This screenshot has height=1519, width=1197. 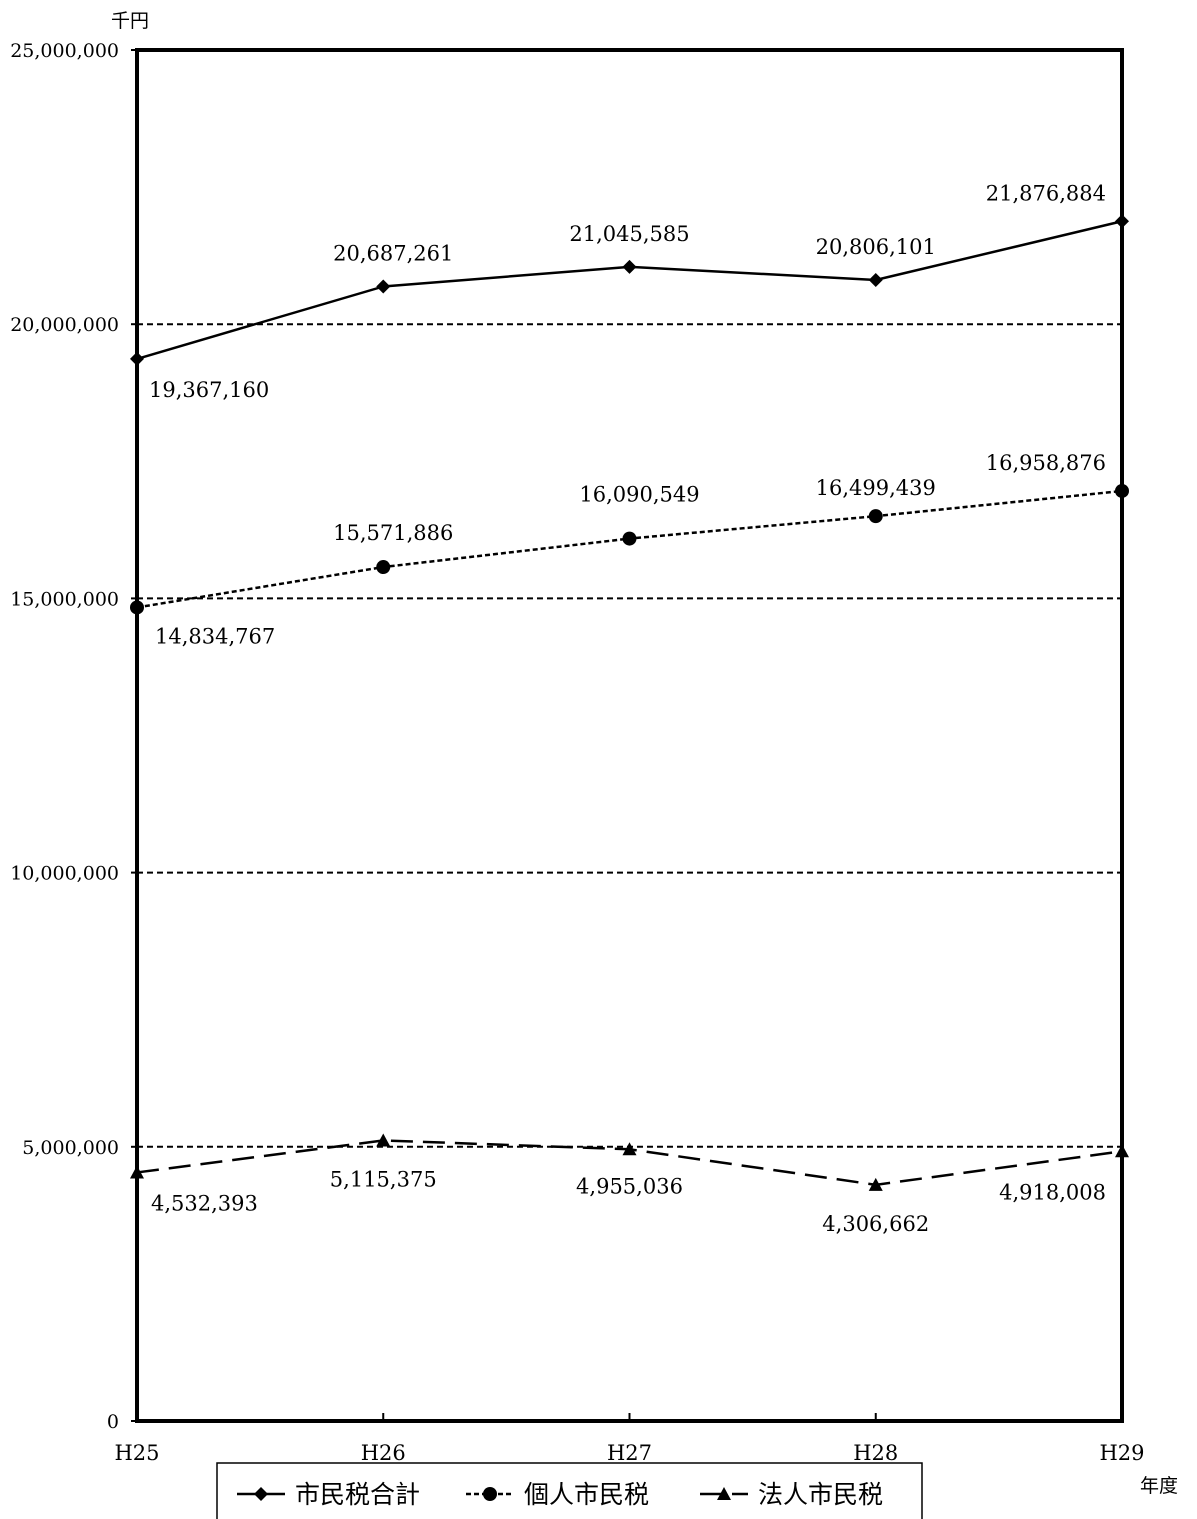 What do you see at coordinates (64, 874) in the screenshot?
I see `y-tick-label: 10,000,000` at bounding box center [64, 874].